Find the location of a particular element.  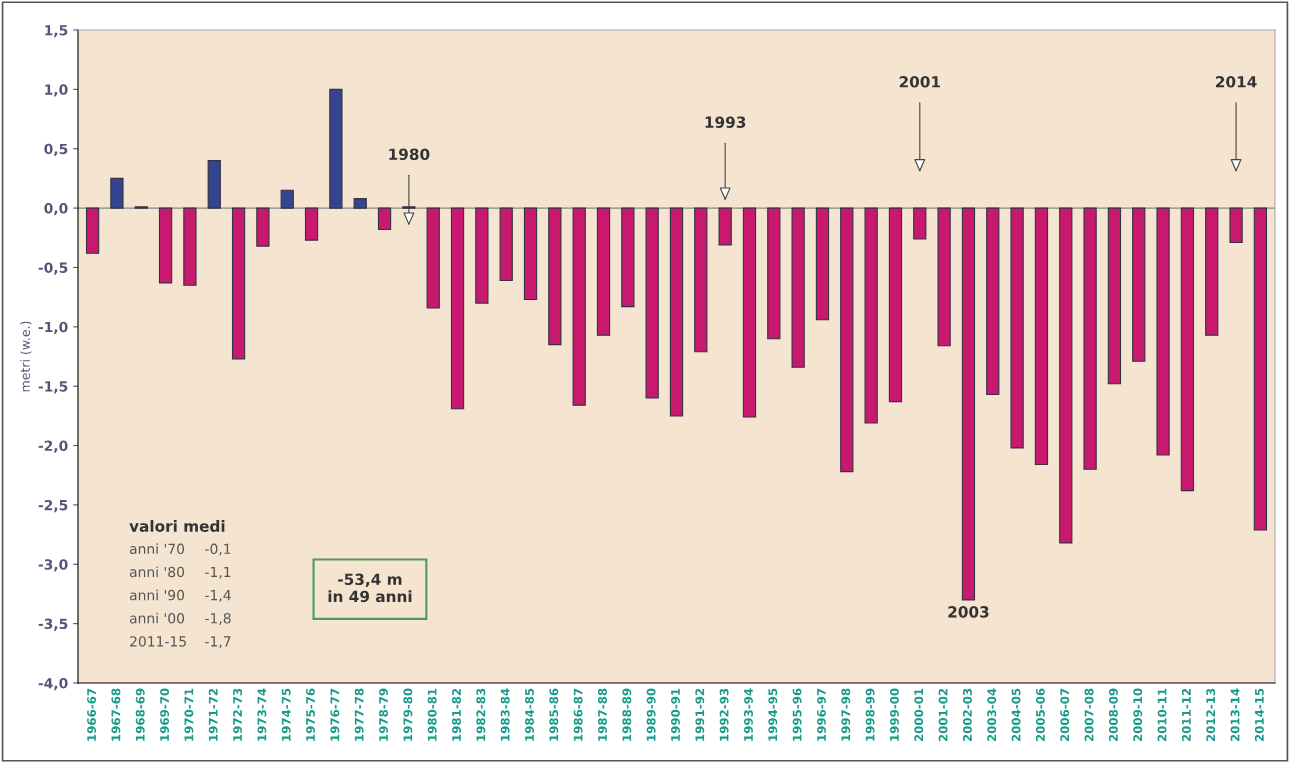

x-tick-label: 1971-72 is located at coordinates (213, 714).